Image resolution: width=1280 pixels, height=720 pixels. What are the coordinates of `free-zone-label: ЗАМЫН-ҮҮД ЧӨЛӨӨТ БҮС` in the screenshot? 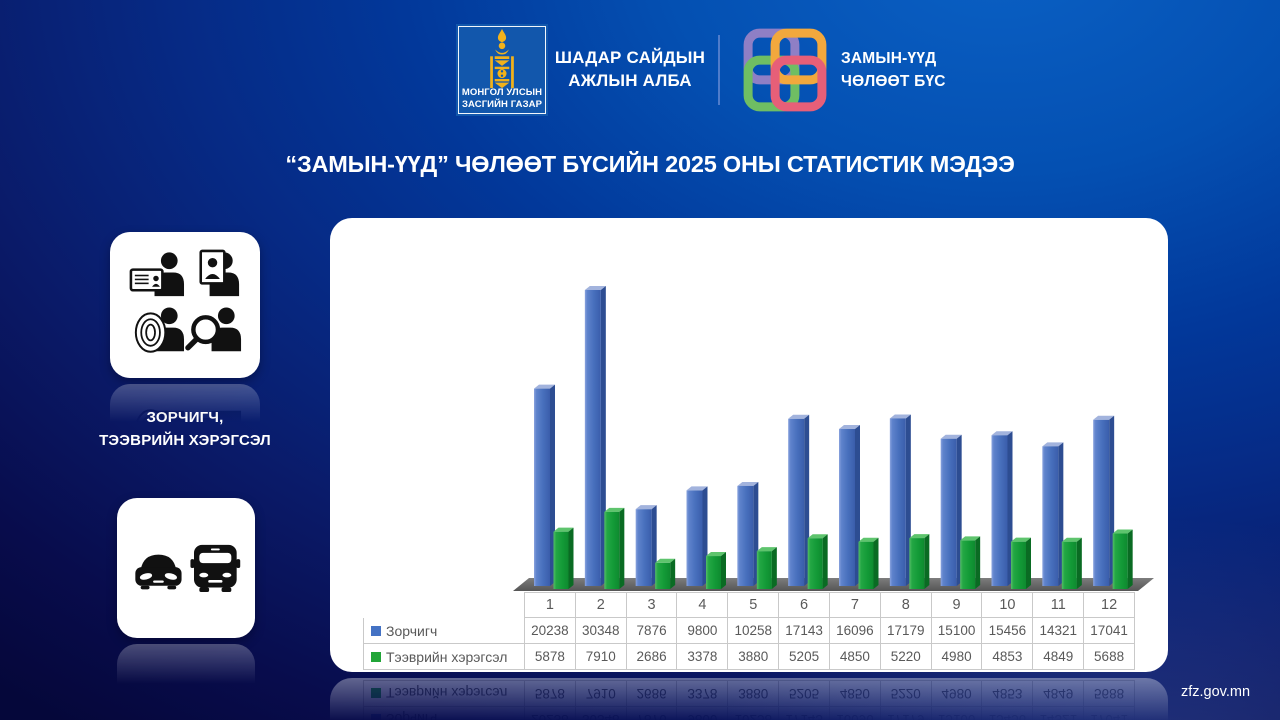 It's located at (893, 69).